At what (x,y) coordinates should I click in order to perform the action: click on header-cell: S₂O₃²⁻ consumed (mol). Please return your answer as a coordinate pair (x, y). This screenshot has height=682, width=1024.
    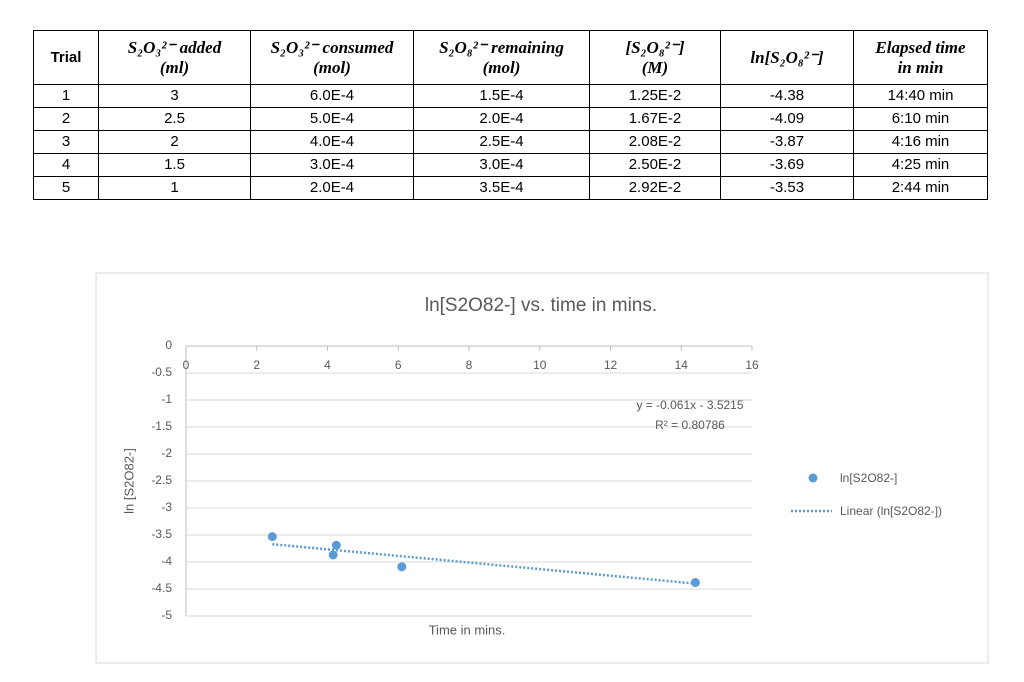
    Looking at the image, I should click on (332, 57).